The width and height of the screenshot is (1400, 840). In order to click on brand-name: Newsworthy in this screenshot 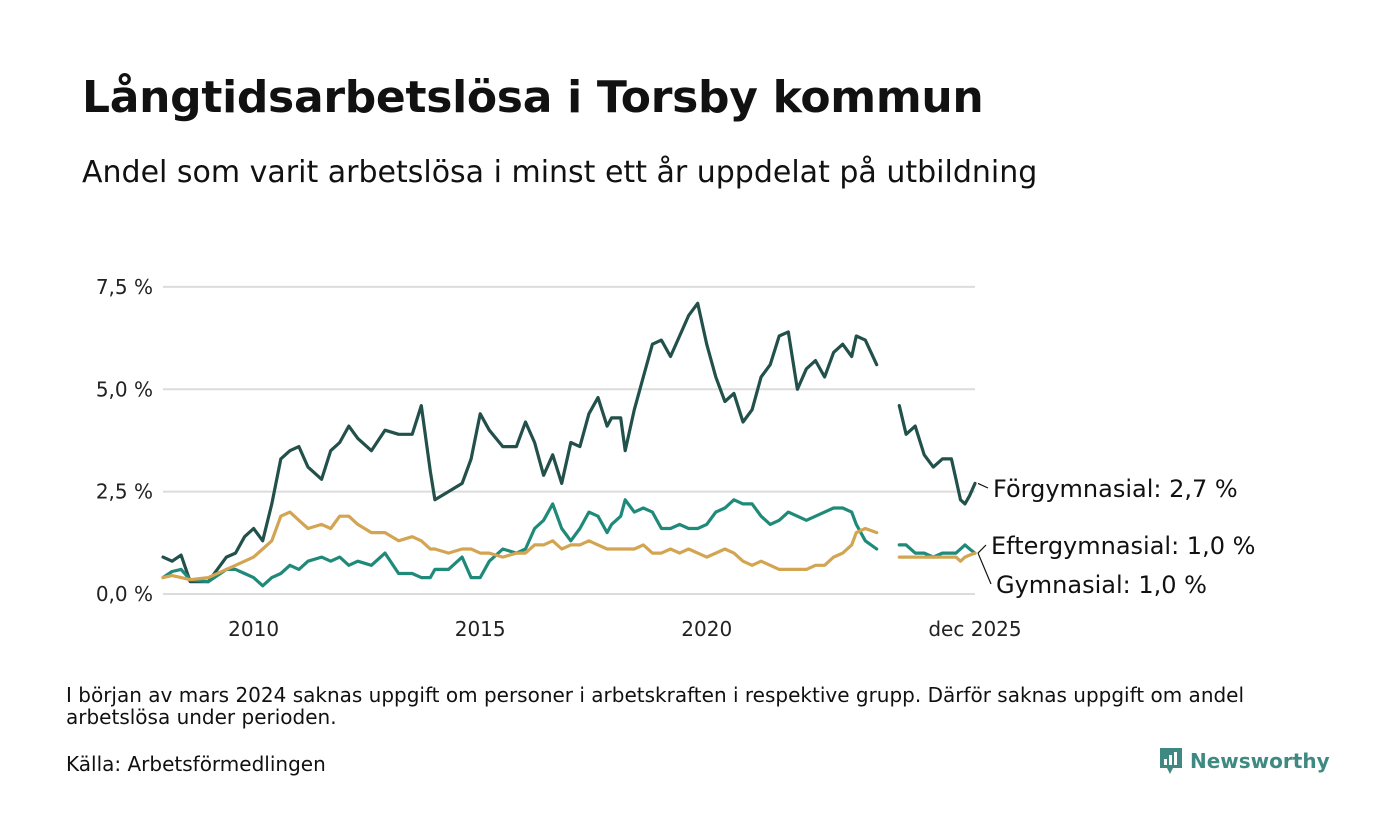, I will do `click(1260, 761)`.